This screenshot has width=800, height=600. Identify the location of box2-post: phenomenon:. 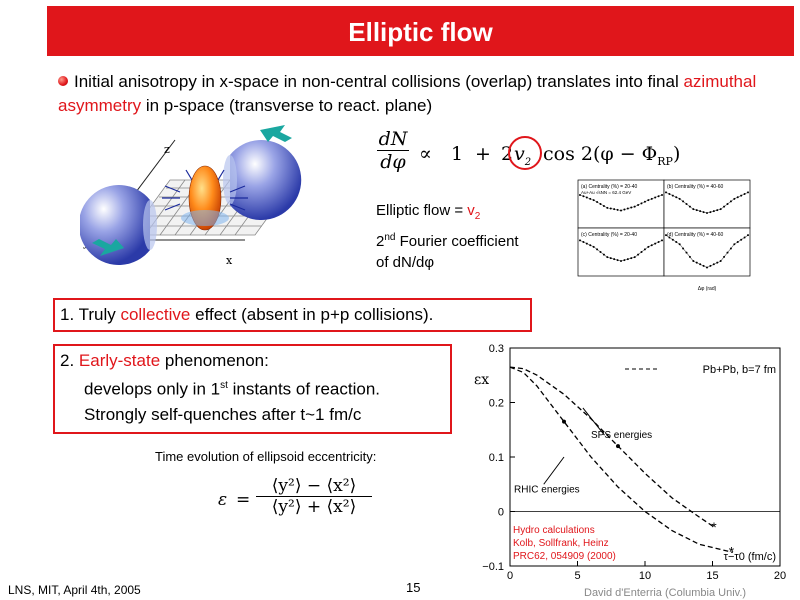
(214, 360).